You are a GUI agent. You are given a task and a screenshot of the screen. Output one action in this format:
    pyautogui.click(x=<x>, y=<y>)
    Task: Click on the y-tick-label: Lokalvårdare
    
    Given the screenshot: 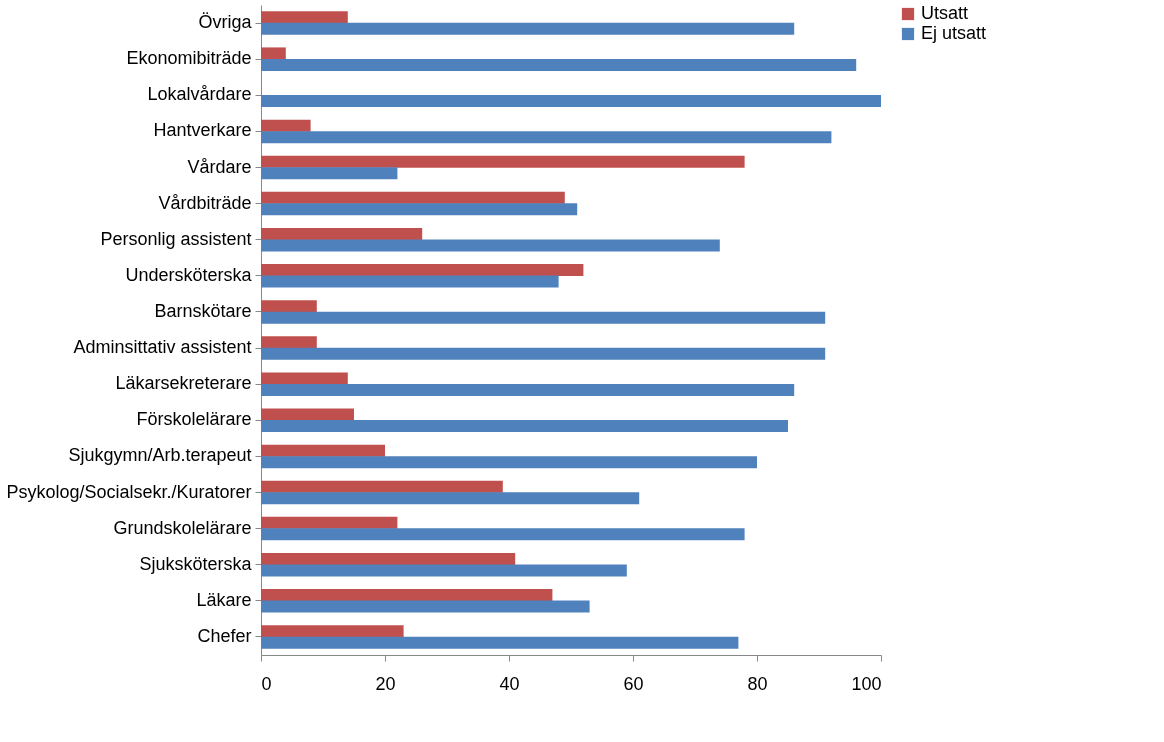 What is the action you would take?
    pyautogui.click(x=199, y=94)
    